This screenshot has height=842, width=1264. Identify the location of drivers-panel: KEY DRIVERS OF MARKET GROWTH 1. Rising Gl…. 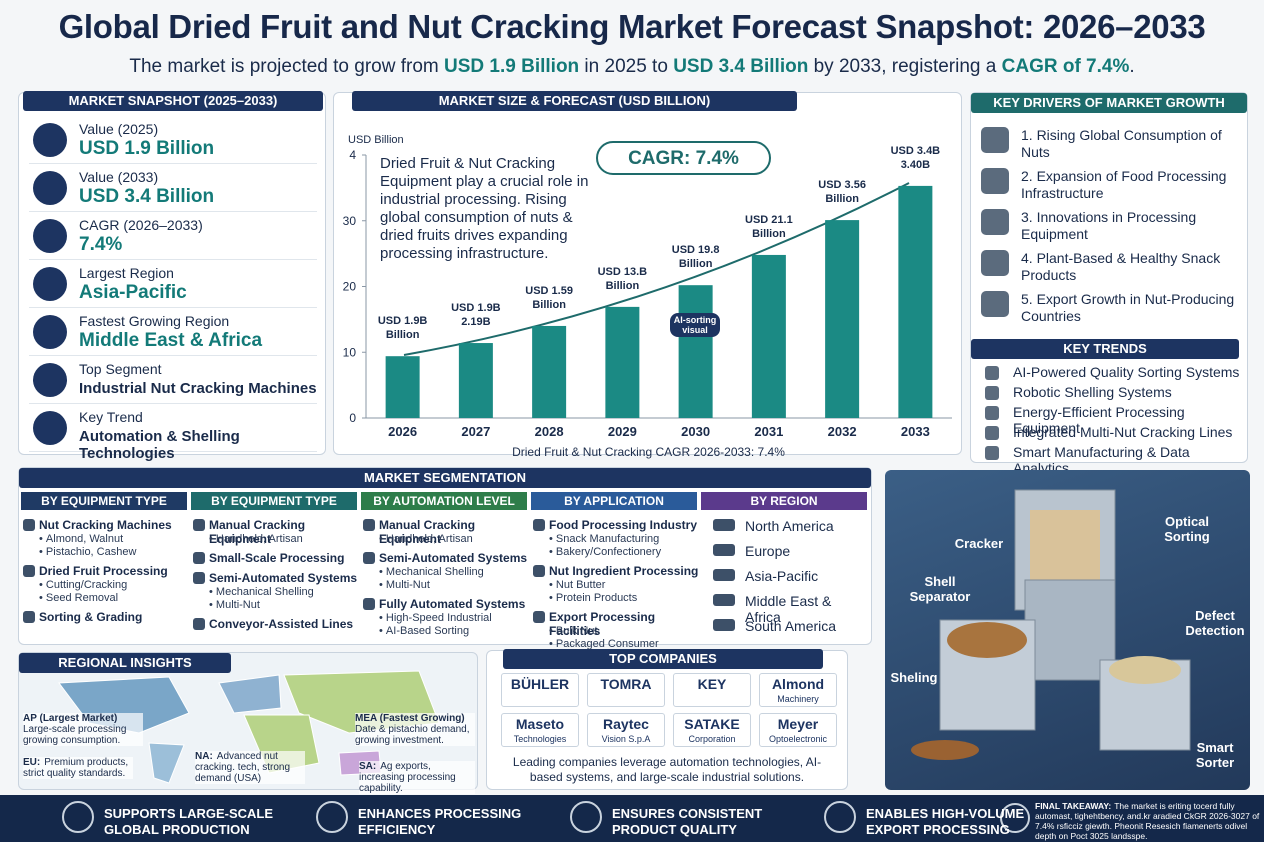
(1109, 284).